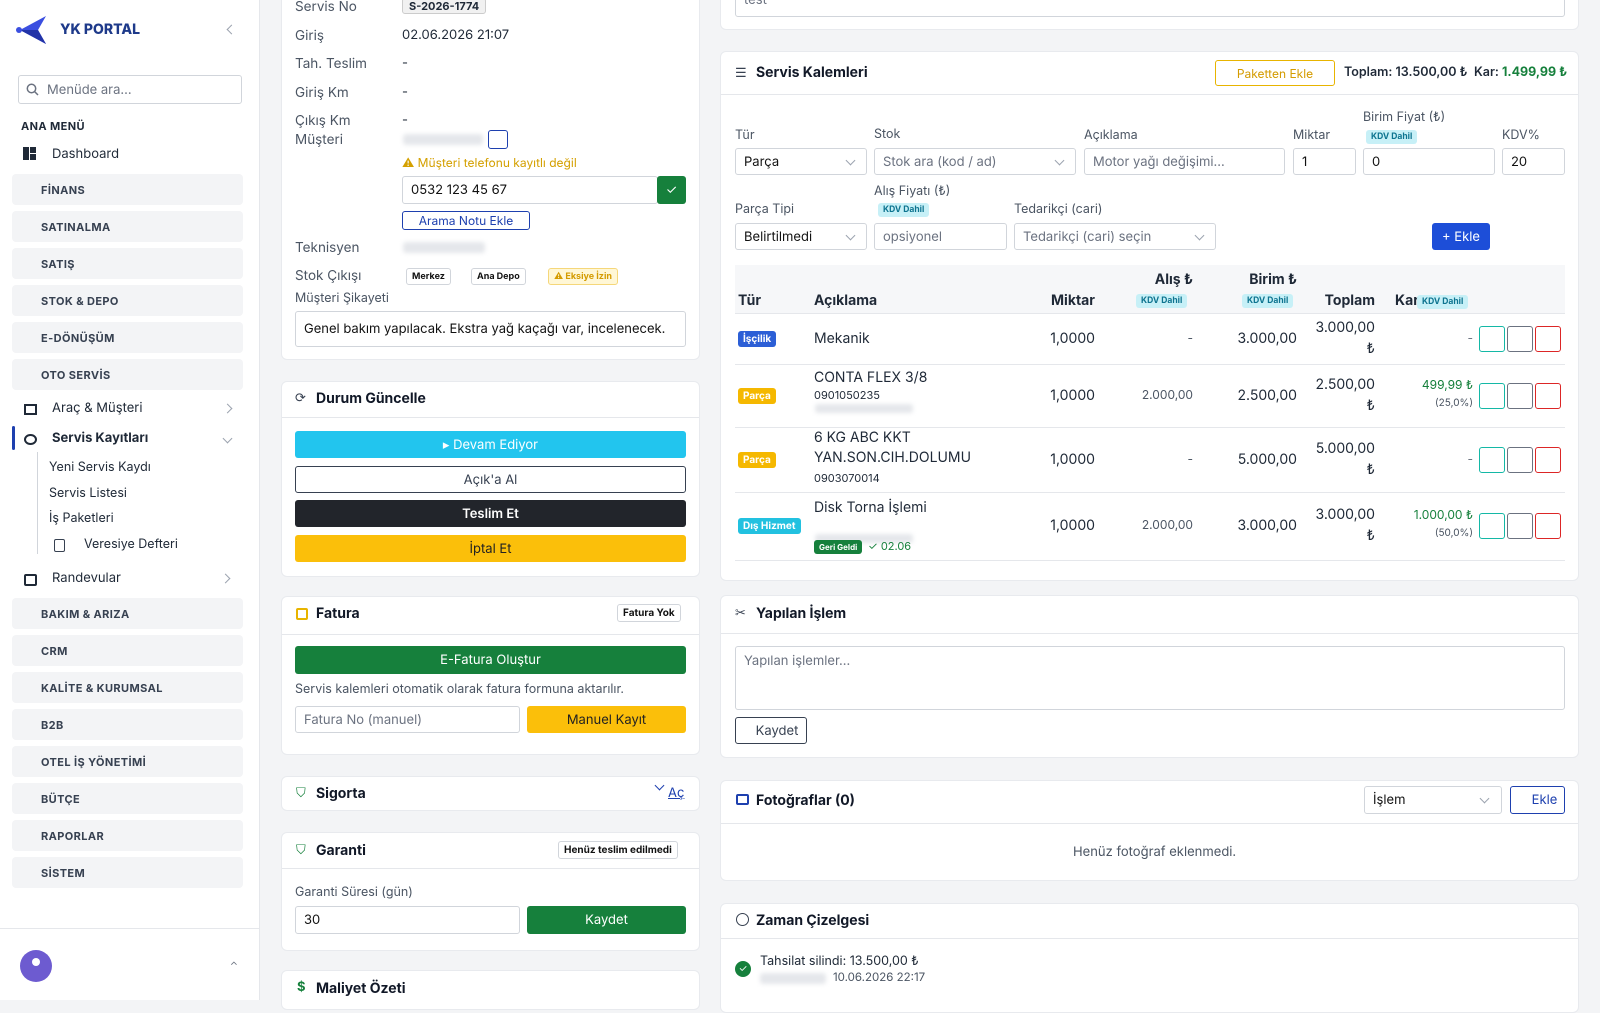  What do you see at coordinates (407, 920) in the screenshot?
I see `warranty-input: 30` at bounding box center [407, 920].